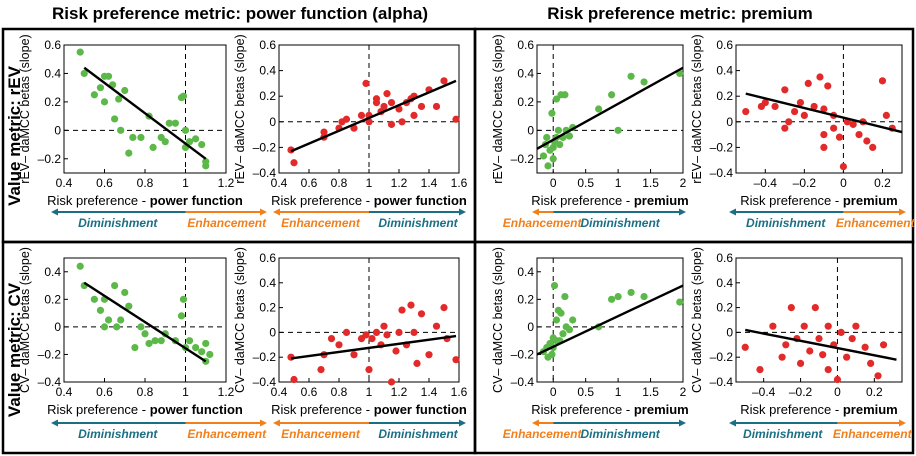  Describe the element at coordinates (14, 135) in the screenshot. I see `row-header-rev: Value metric: rEV` at that location.